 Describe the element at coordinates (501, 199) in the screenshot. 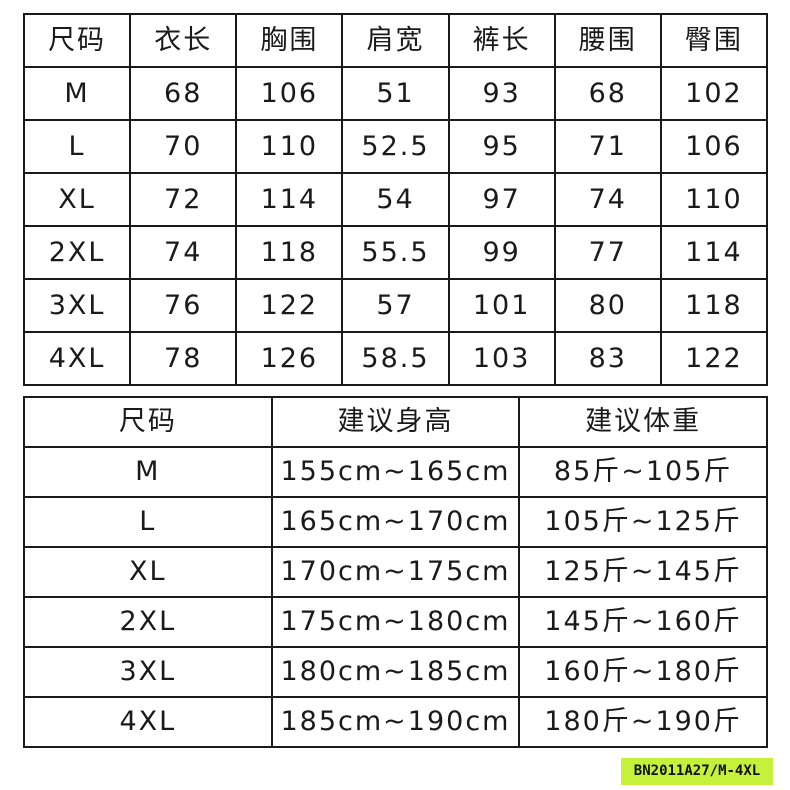

I see `table-cell: 97` at that location.